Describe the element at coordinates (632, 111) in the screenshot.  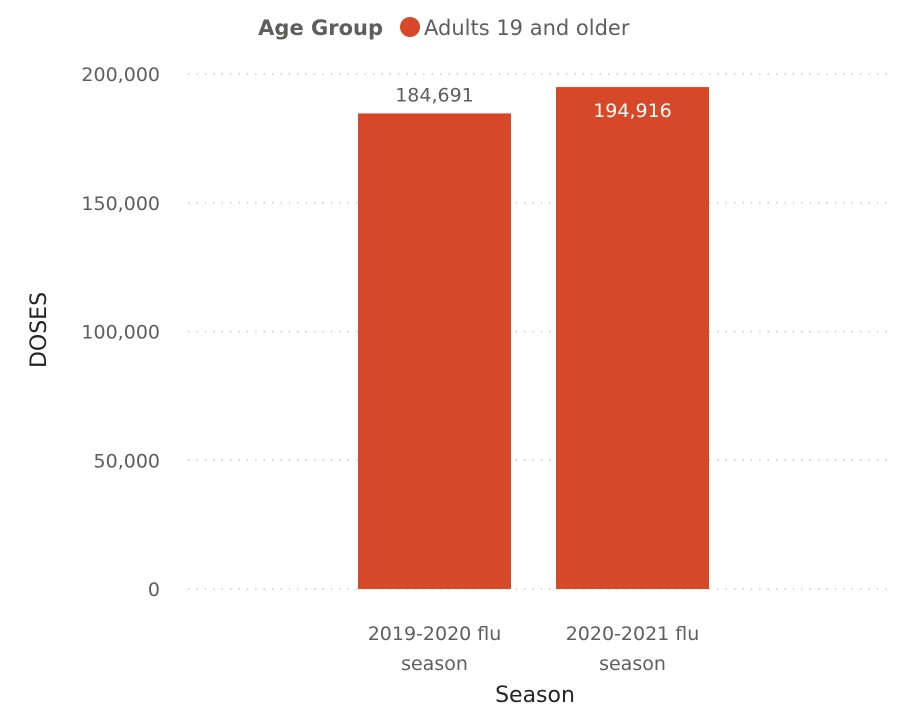
I see `data-label: 194,916` at that location.